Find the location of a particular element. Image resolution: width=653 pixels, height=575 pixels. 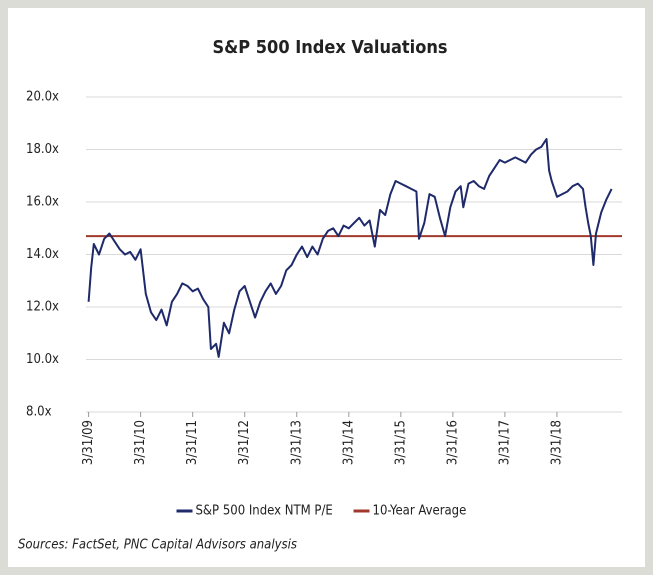

legend-label: S&P 500 Index NTM P/E is located at coordinates (264, 511).